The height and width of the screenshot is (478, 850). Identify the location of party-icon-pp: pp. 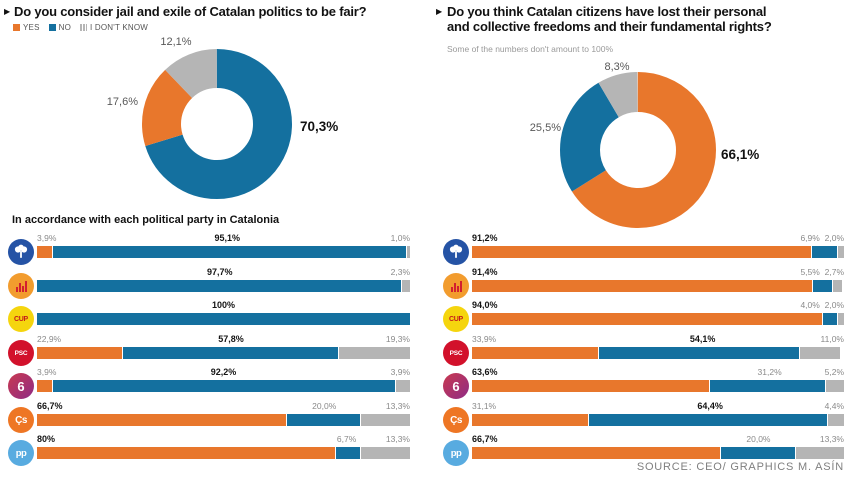
(456, 453).